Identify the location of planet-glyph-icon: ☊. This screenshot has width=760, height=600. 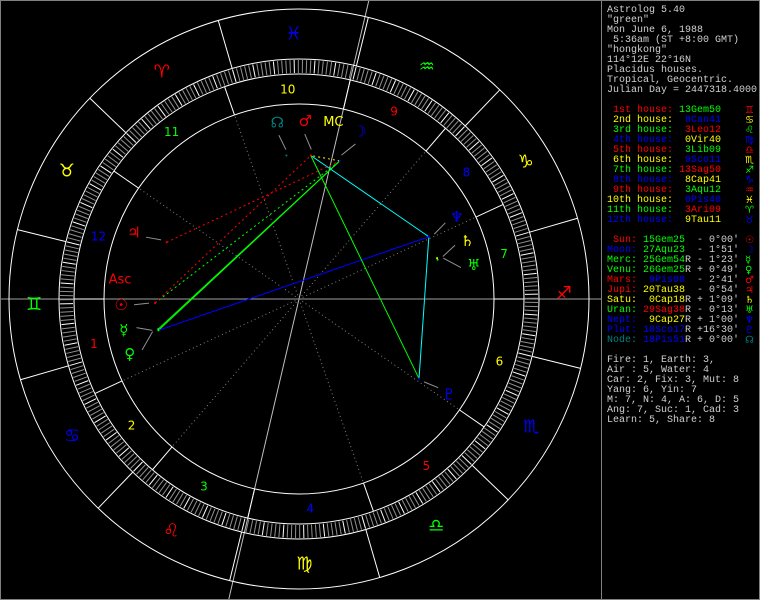
(749, 340).